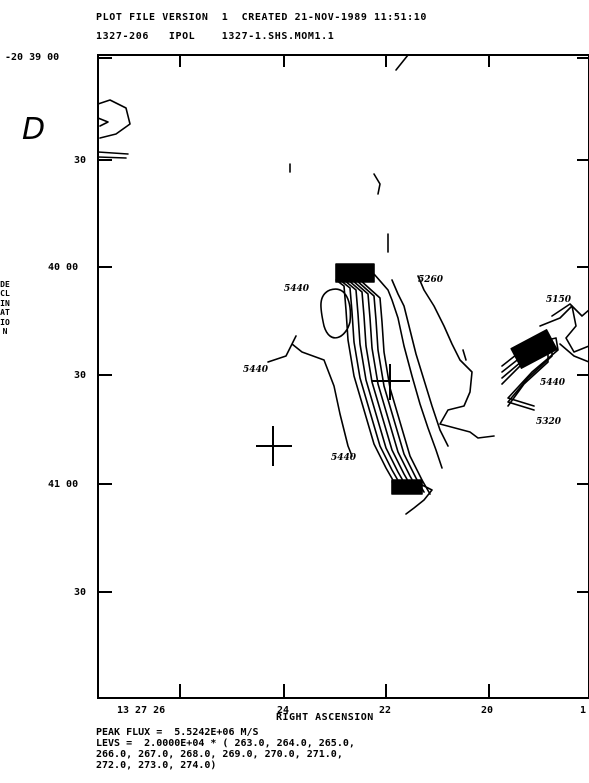 Image resolution: width=589 pixels, height=783 pixels. Describe the element at coordinates (215, 36) in the screenshot. I see `plot-header-line-2: 1327-206 IPOL 1327-1.SHS.MOM1.1` at that location.